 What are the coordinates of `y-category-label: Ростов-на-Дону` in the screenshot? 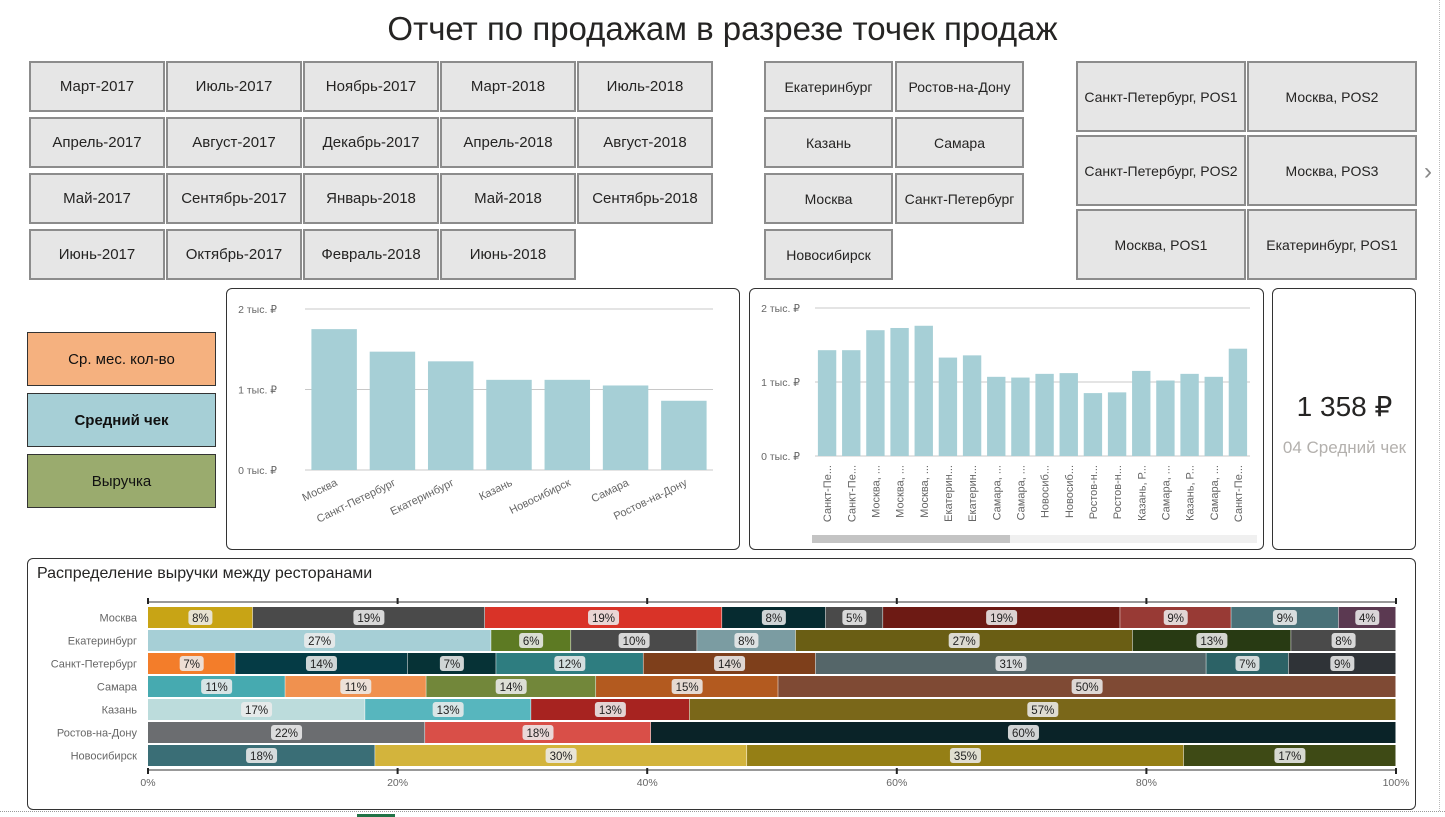 It's located at (97, 734).